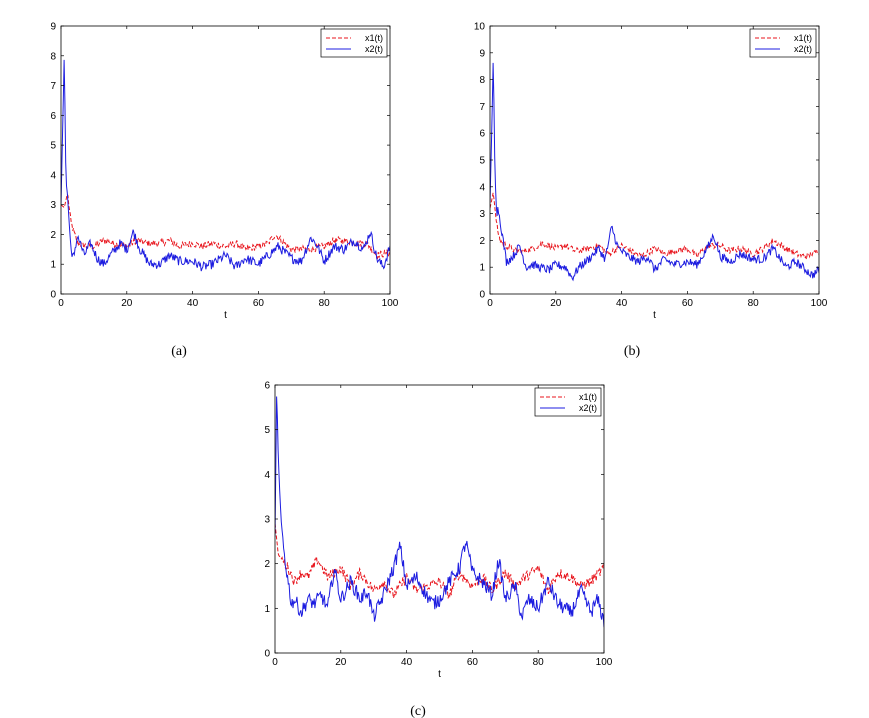 The height and width of the screenshot is (718, 869). What do you see at coordinates (418, 711) in the screenshot?
I see `panel-caption: (c)` at bounding box center [418, 711].